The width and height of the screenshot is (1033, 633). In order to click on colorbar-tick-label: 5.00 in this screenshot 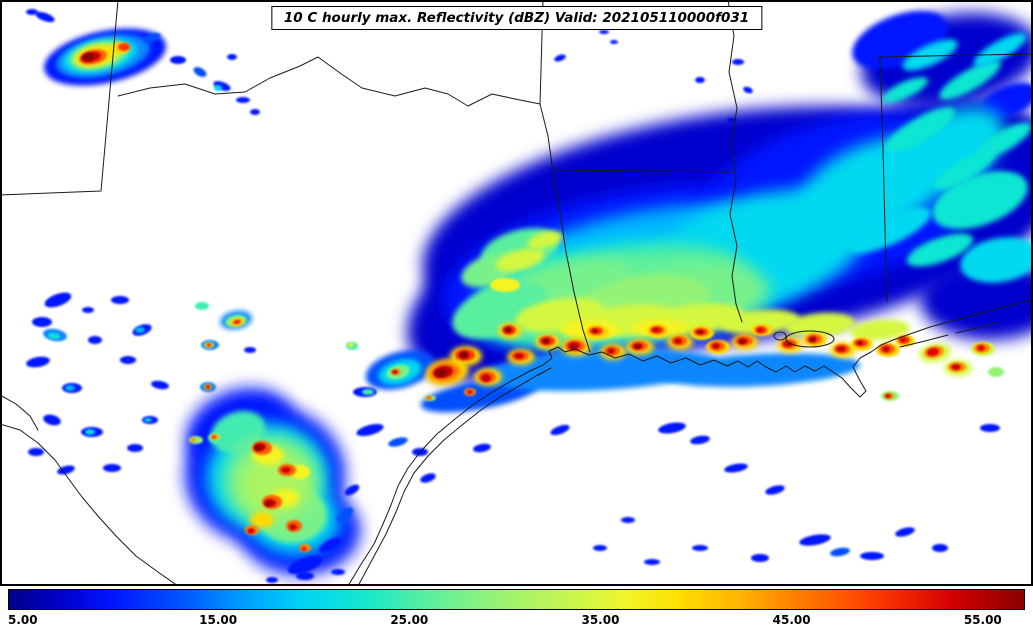, I will do `click(23, 620)`.